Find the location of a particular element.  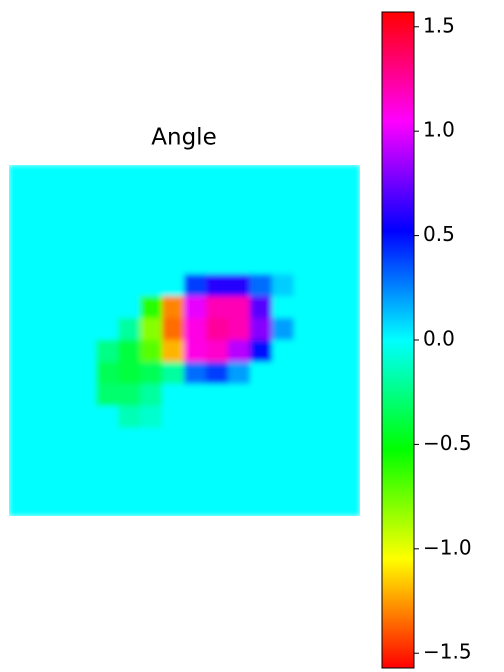

colorbar-tick-label: −0.5 is located at coordinates (447, 443).